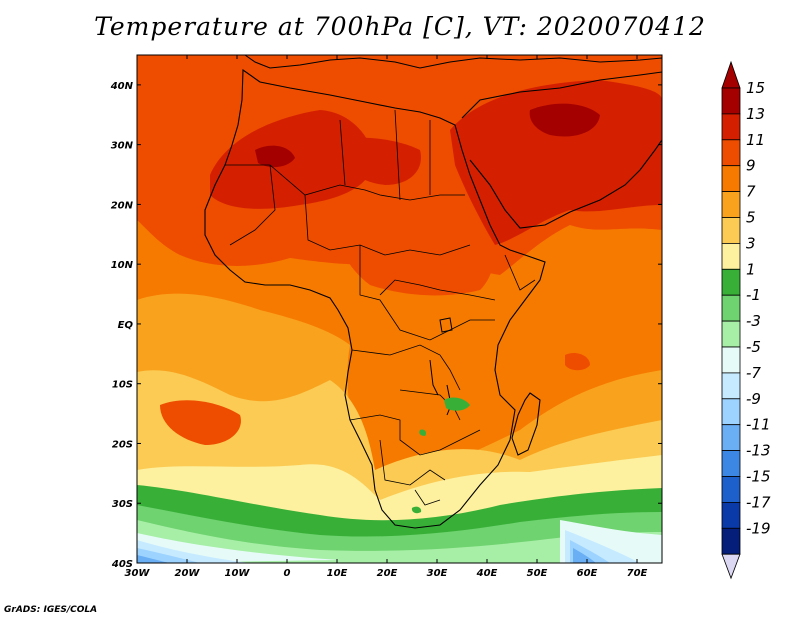 The height and width of the screenshot is (618, 800). What do you see at coordinates (753, 347) in the screenshot?
I see `colorbar-label: -5` at bounding box center [753, 347].